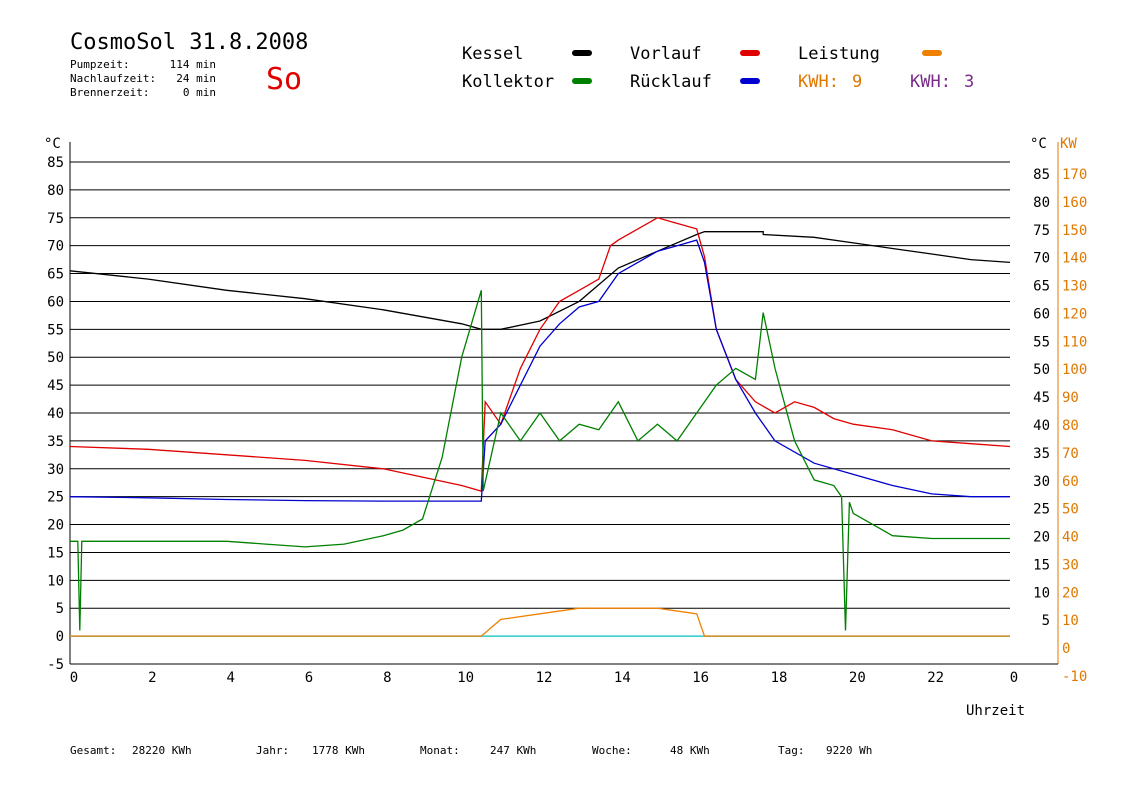 This screenshot has height=812, width=1148. Describe the element at coordinates (995, 711) in the screenshot. I see `x-axis-label: Uhrzeit` at that location.